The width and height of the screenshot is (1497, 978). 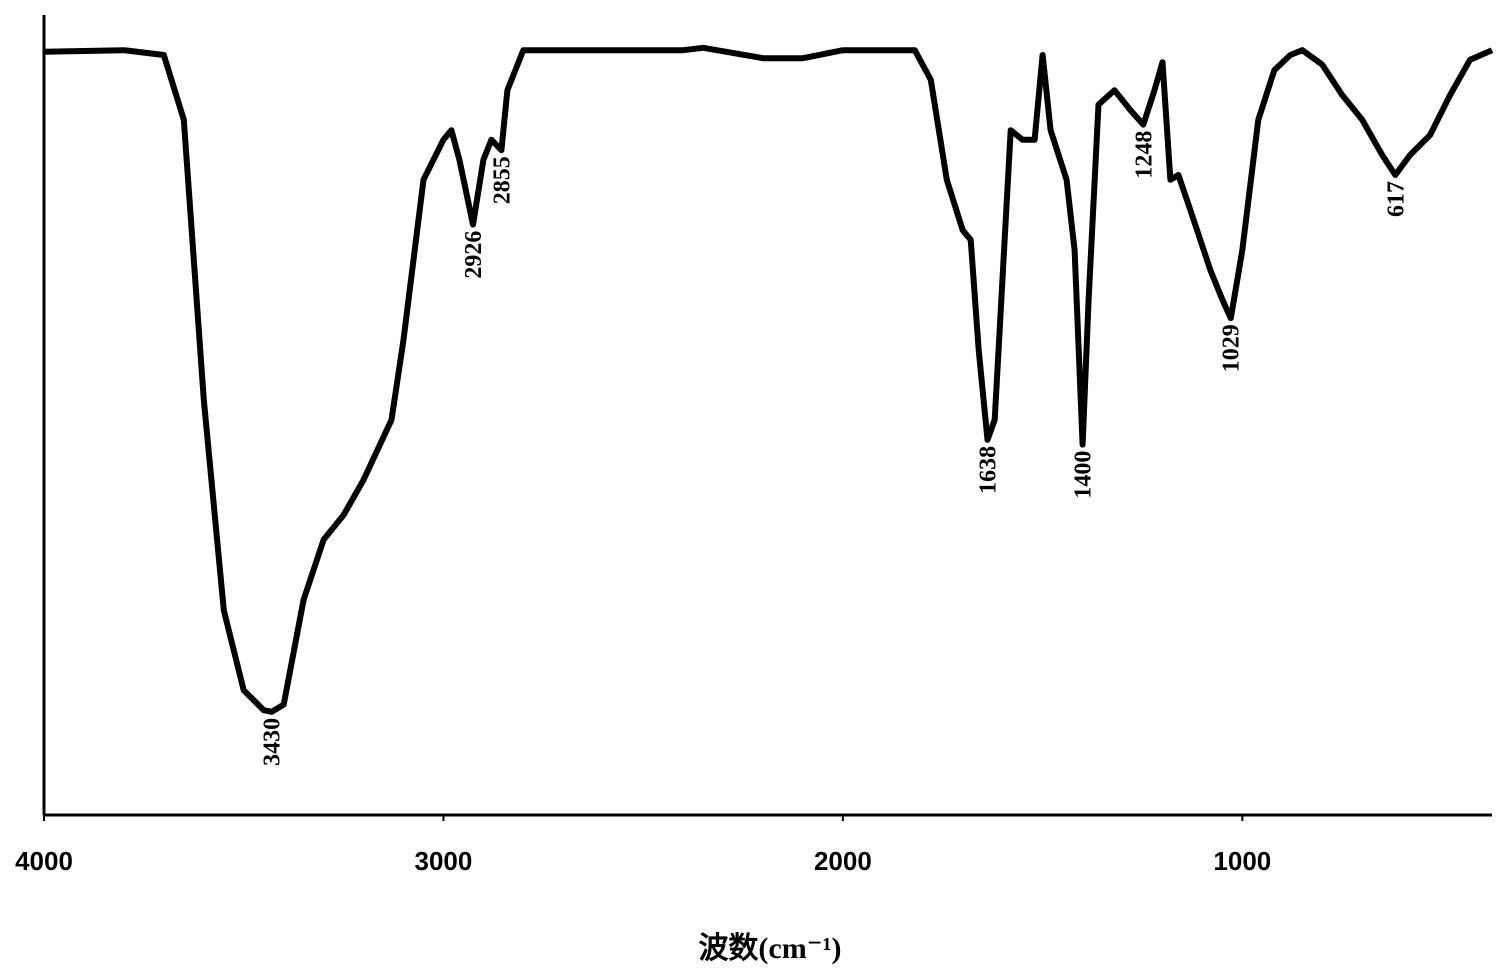 What do you see at coordinates (1144, 155) in the screenshot?
I see `peak-label: 1248` at bounding box center [1144, 155].